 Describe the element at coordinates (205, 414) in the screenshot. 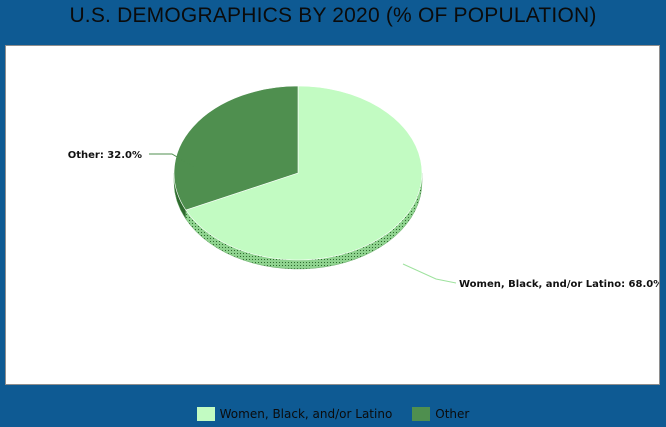

I see `legend-swatch-women-black-latino` at that location.